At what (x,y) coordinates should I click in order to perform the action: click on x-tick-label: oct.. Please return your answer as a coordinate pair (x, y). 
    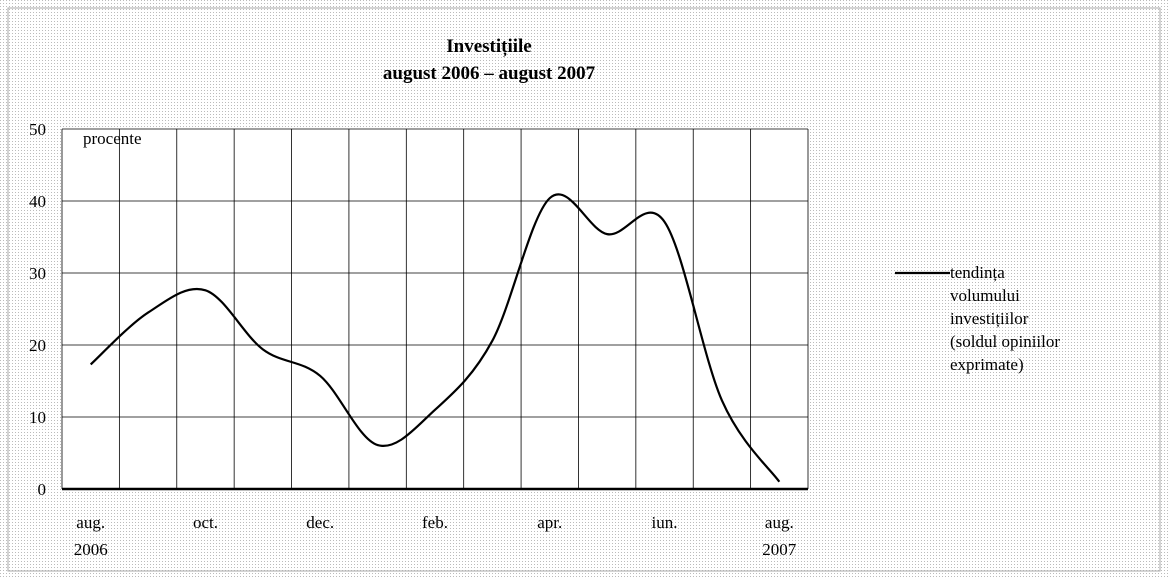
    Looking at the image, I should click on (205, 522).